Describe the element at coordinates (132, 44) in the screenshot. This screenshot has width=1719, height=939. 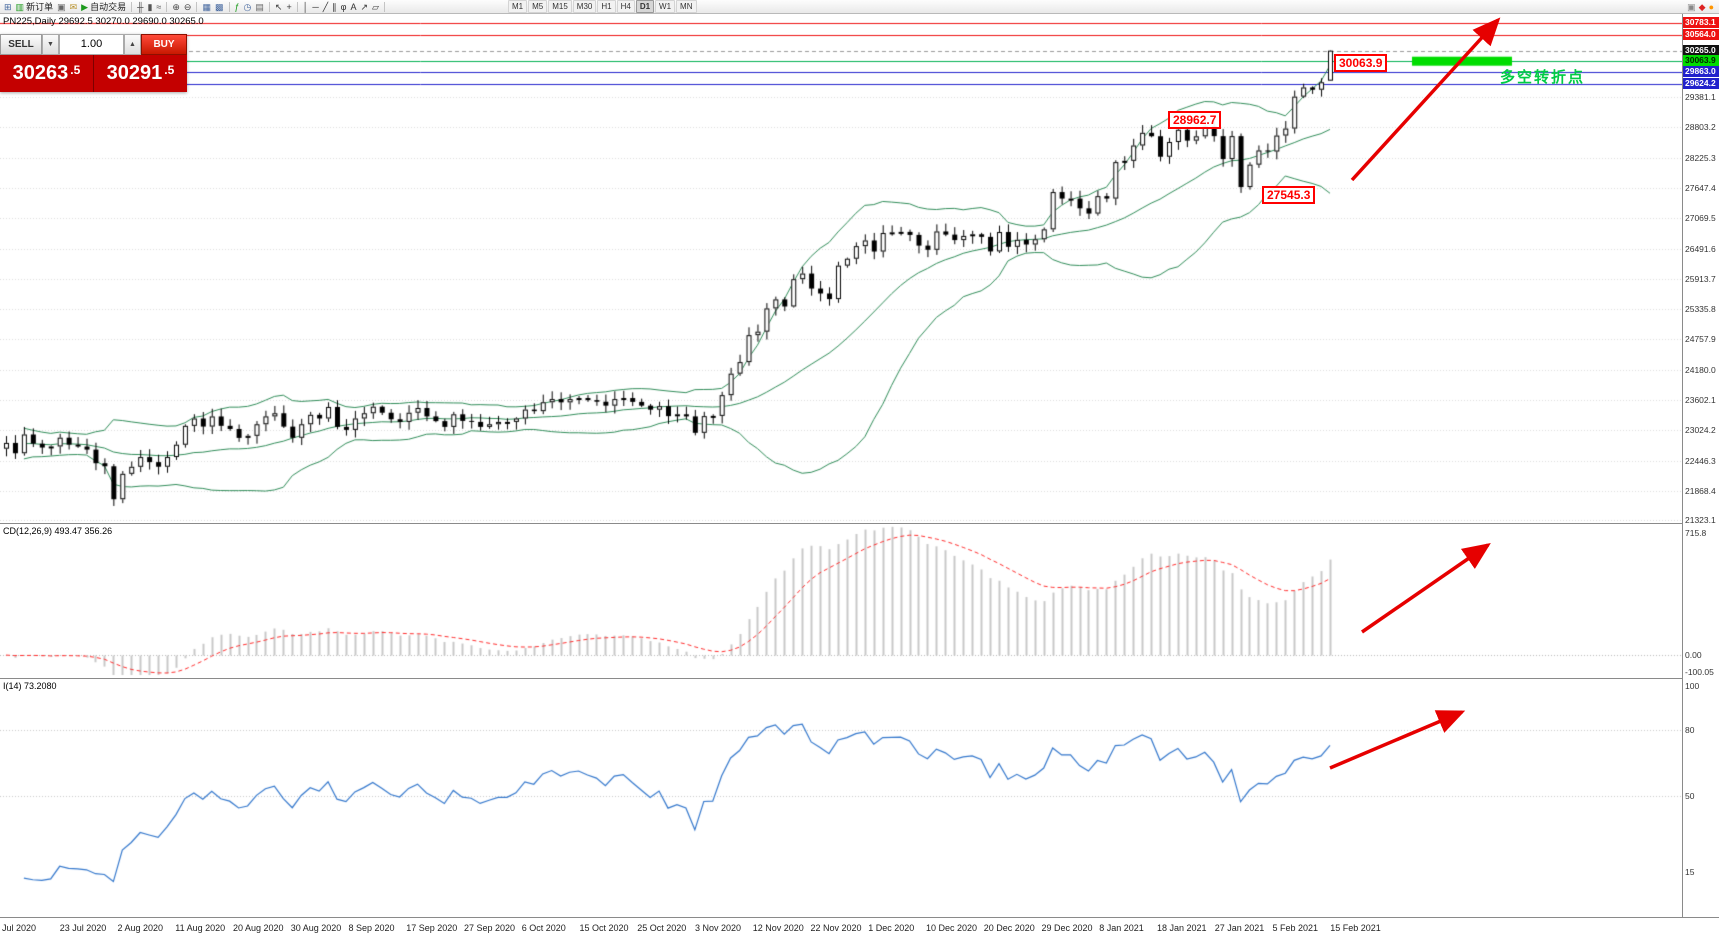
I see `volume-up-button: ▲` at that location.